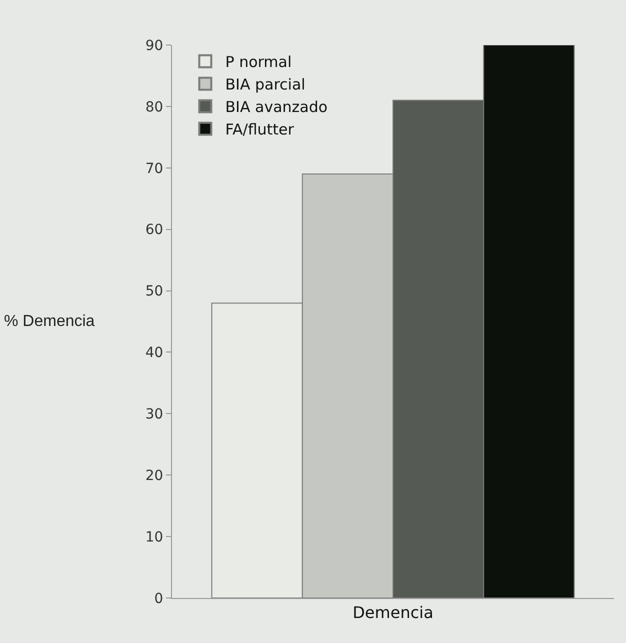 The height and width of the screenshot is (643, 626). Describe the element at coordinates (260, 129) in the screenshot. I see `legend-label: FA/flutter` at that location.